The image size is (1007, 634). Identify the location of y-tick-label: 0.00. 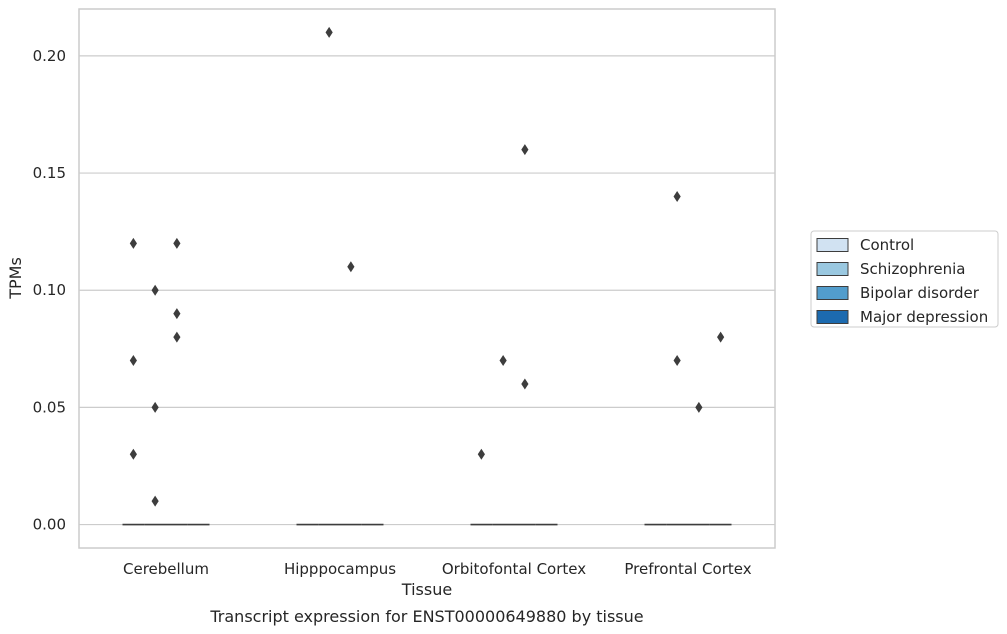
(49, 525).